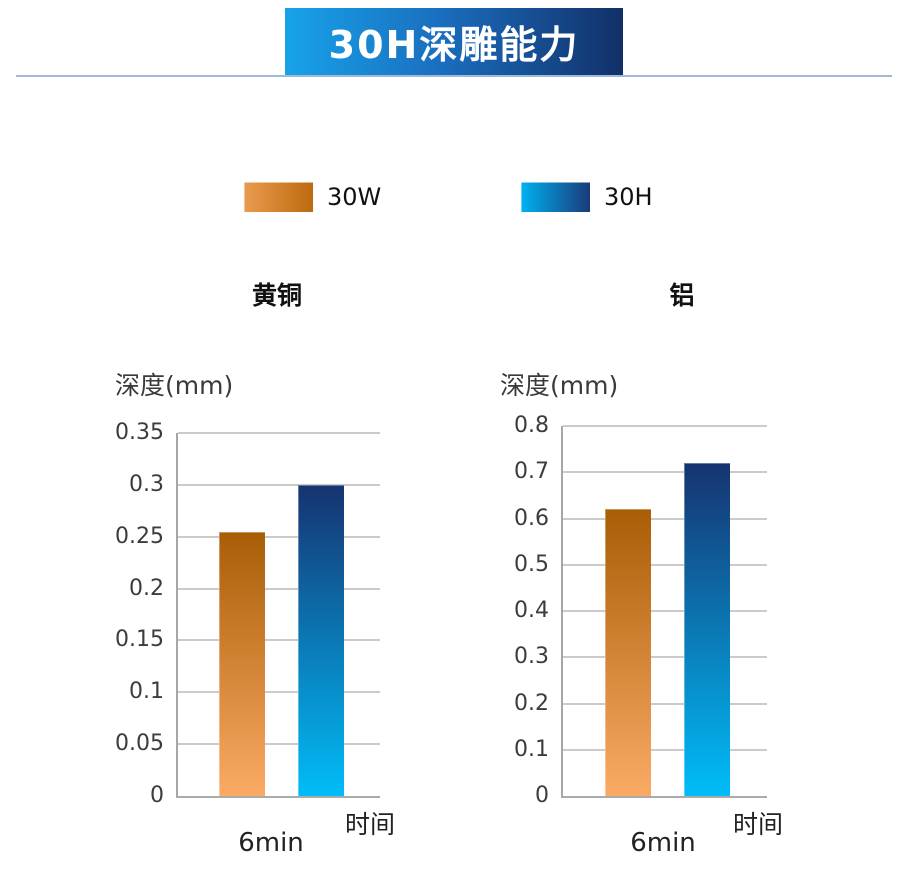  I want to click on y-tick-label: 0.35, so click(139, 432).